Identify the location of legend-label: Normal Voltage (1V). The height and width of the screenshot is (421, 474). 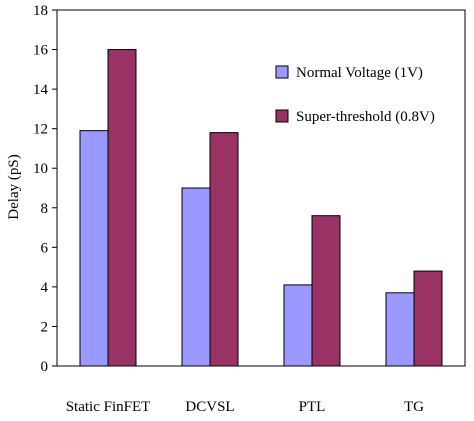
(359, 73).